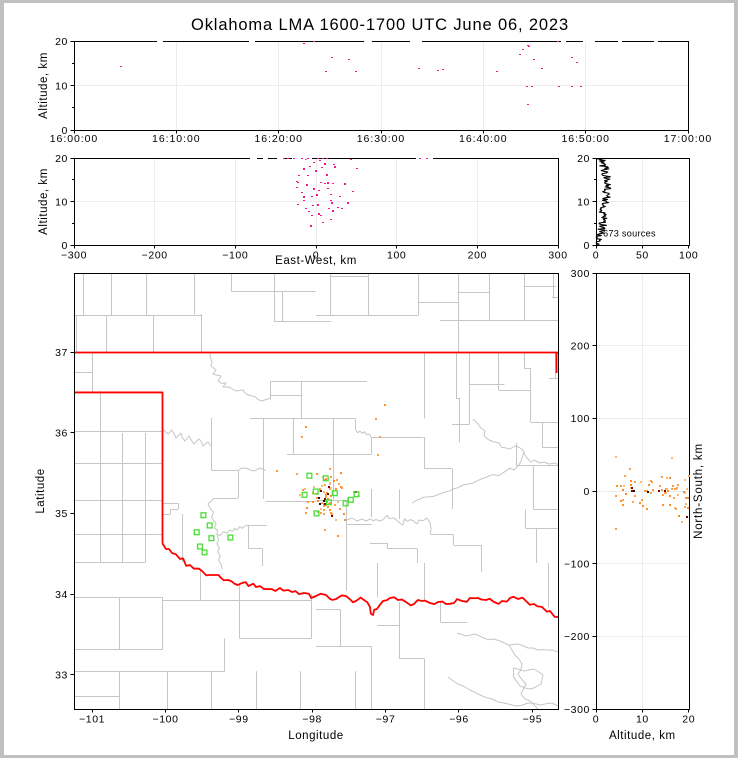  What do you see at coordinates (533, 720) in the screenshot?
I see `svg-text: −95` at bounding box center [533, 720].